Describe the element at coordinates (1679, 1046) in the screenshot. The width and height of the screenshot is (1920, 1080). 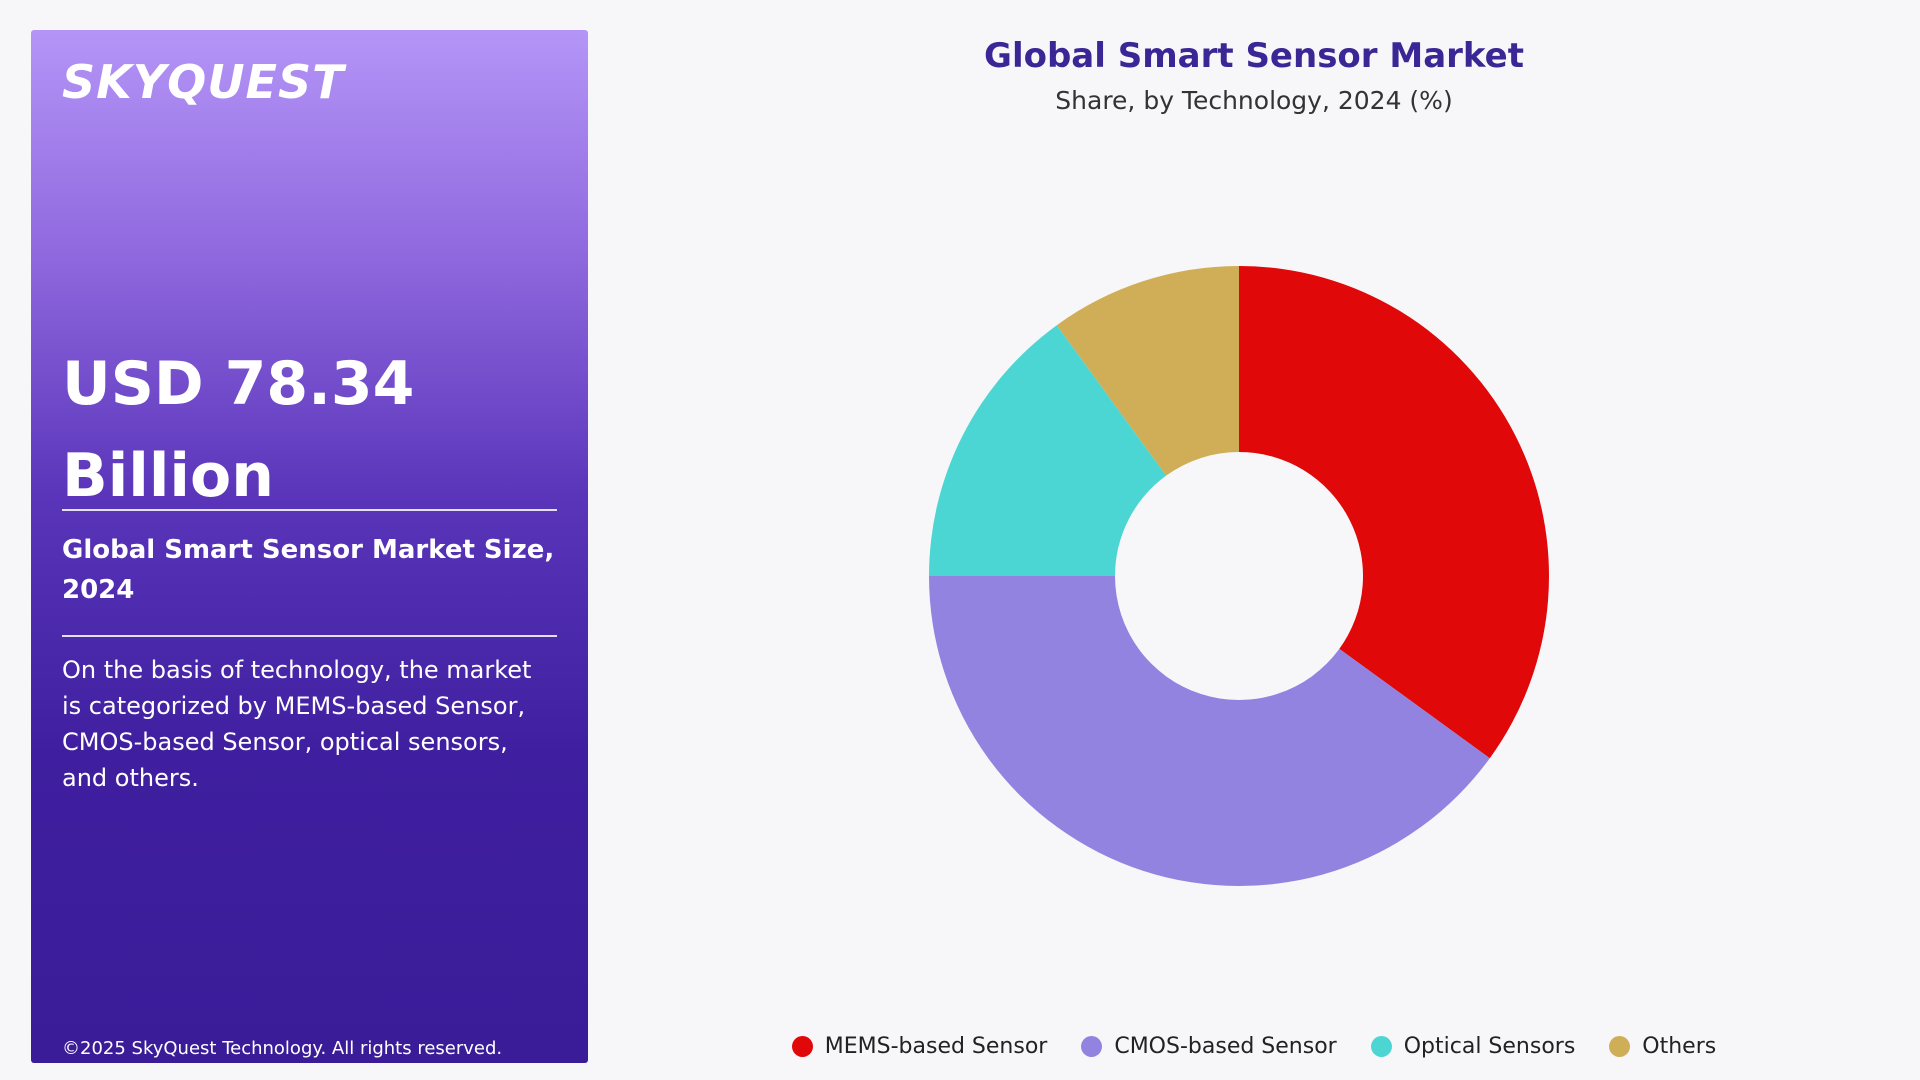
I see `legend-label: Others` at that location.